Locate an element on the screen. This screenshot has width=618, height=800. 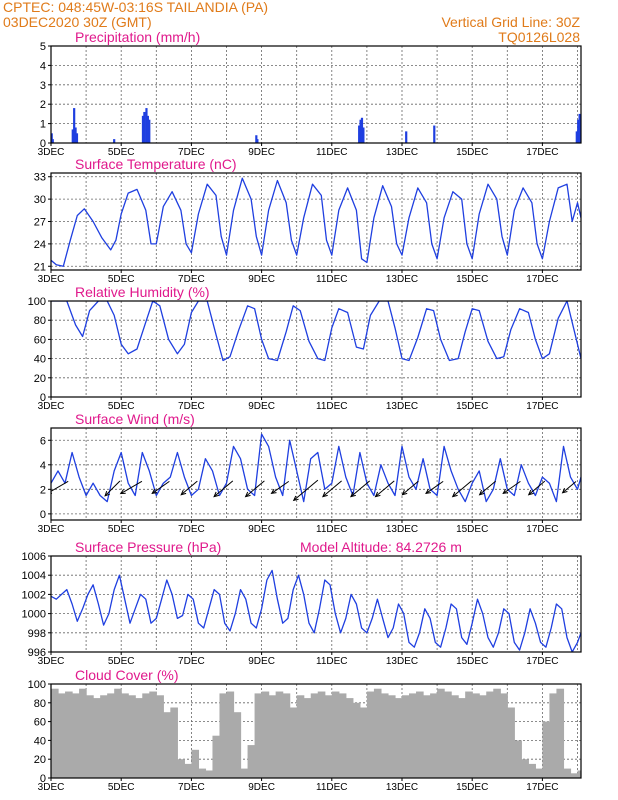
y-tick-label: 1002 is located at coordinates (34, 595).